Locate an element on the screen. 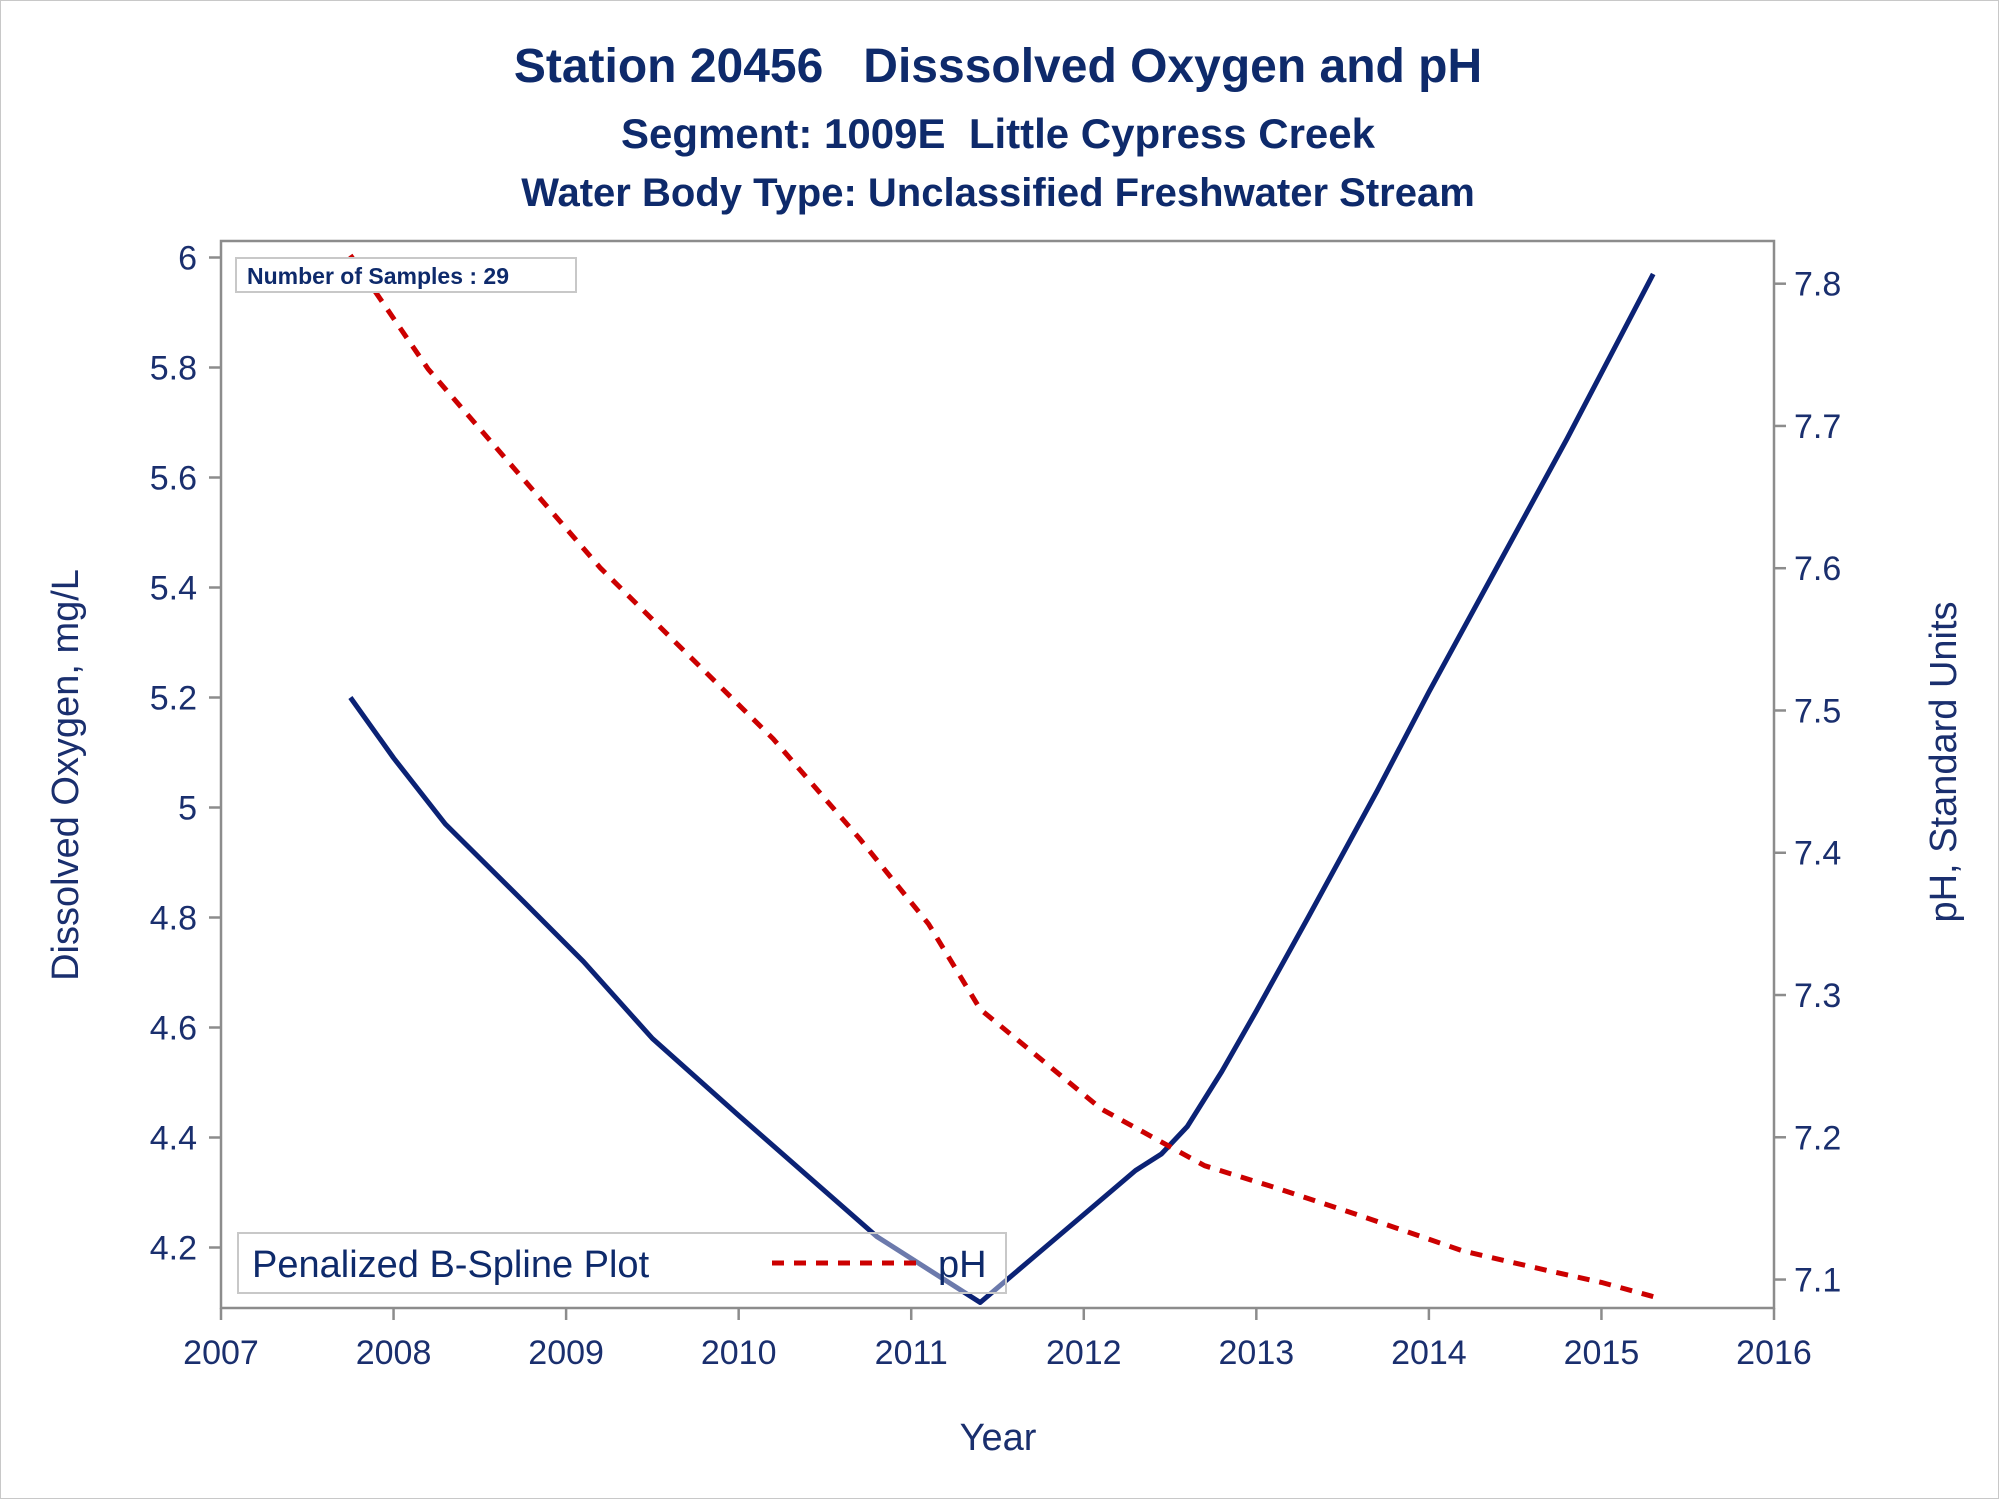 The image size is (2000, 1500). y2-tick-label: 7.8 is located at coordinates (1817, 285).